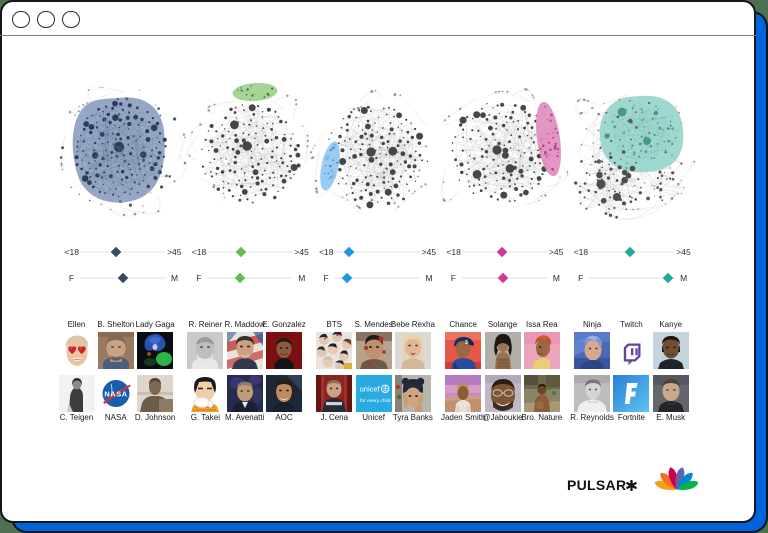 Image resolution: width=768 pixels, height=533 pixels. Describe the element at coordinates (375, 401) in the screenshot. I see `svg-text: for every child` at that location.